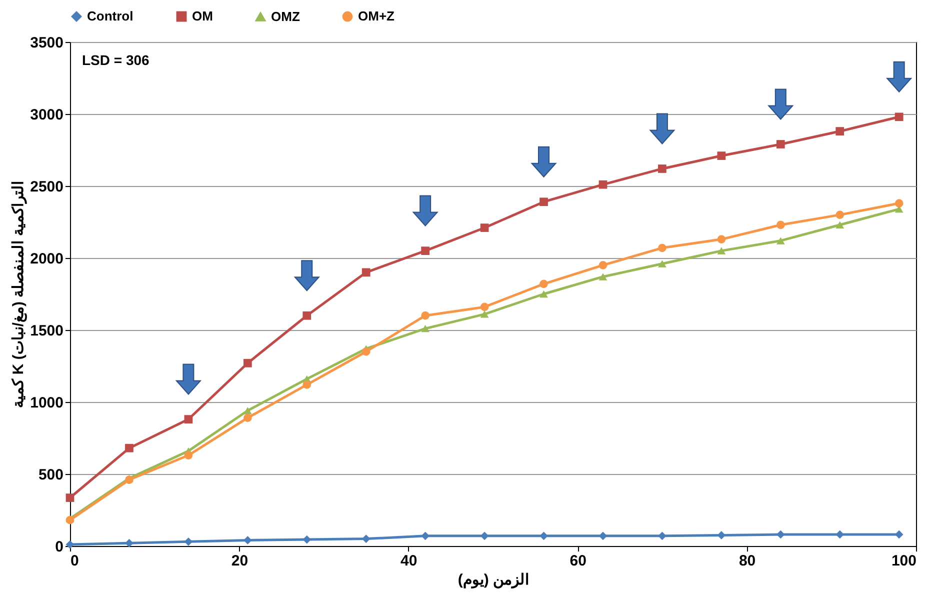 This screenshot has height=597, width=927. Describe the element at coordinates (409, 561) in the screenshot. I see `x-tick-label: 40` at that location.